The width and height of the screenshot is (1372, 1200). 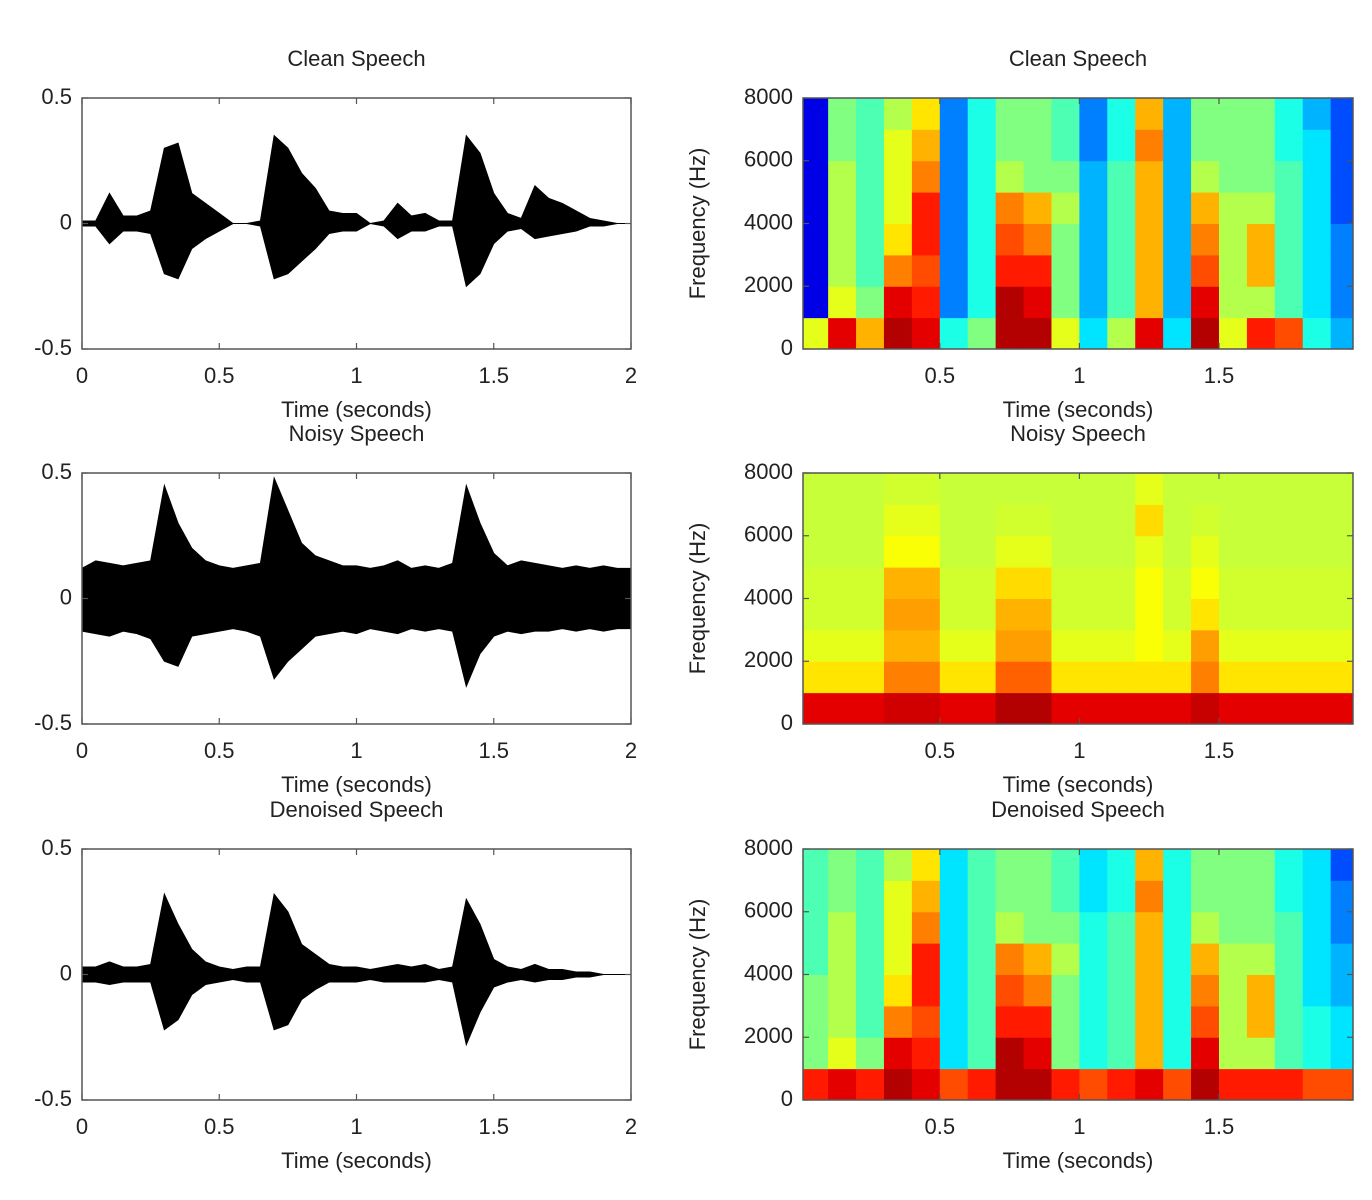 What do you see at coordinates (631, 750) in the screenshot?
I see `x-tick-label: 2` at bounding box center [631, 750].